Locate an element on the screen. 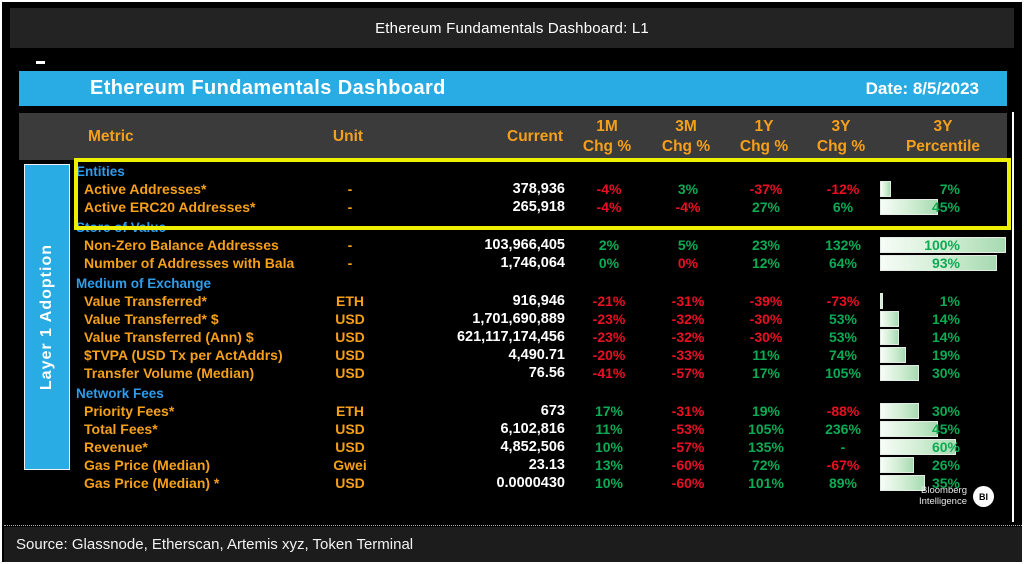 The image size is (1024, 564). metric-cell: Value Transferred* $ is located at coordinates (151, 319).